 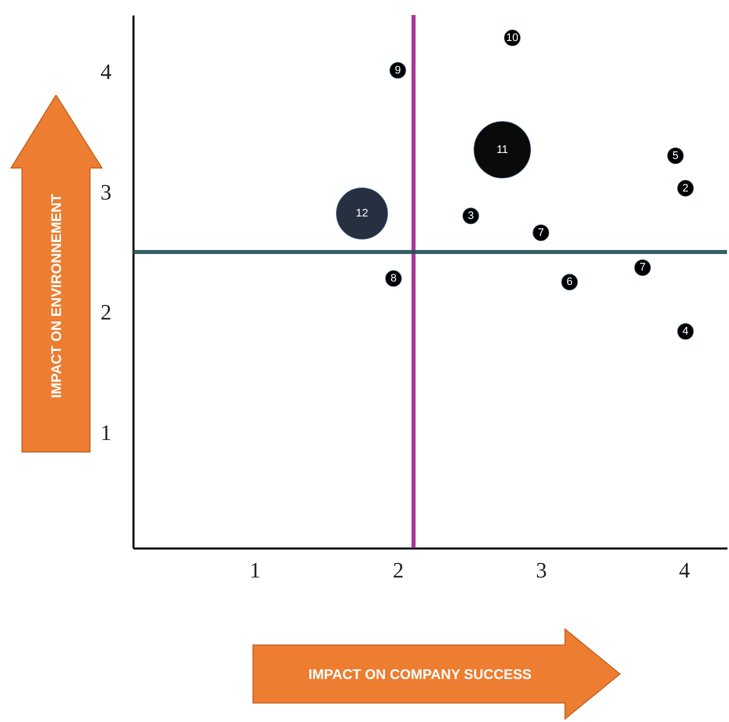 I want to click on x-tick-label: 1, so click(x=255, y=570).